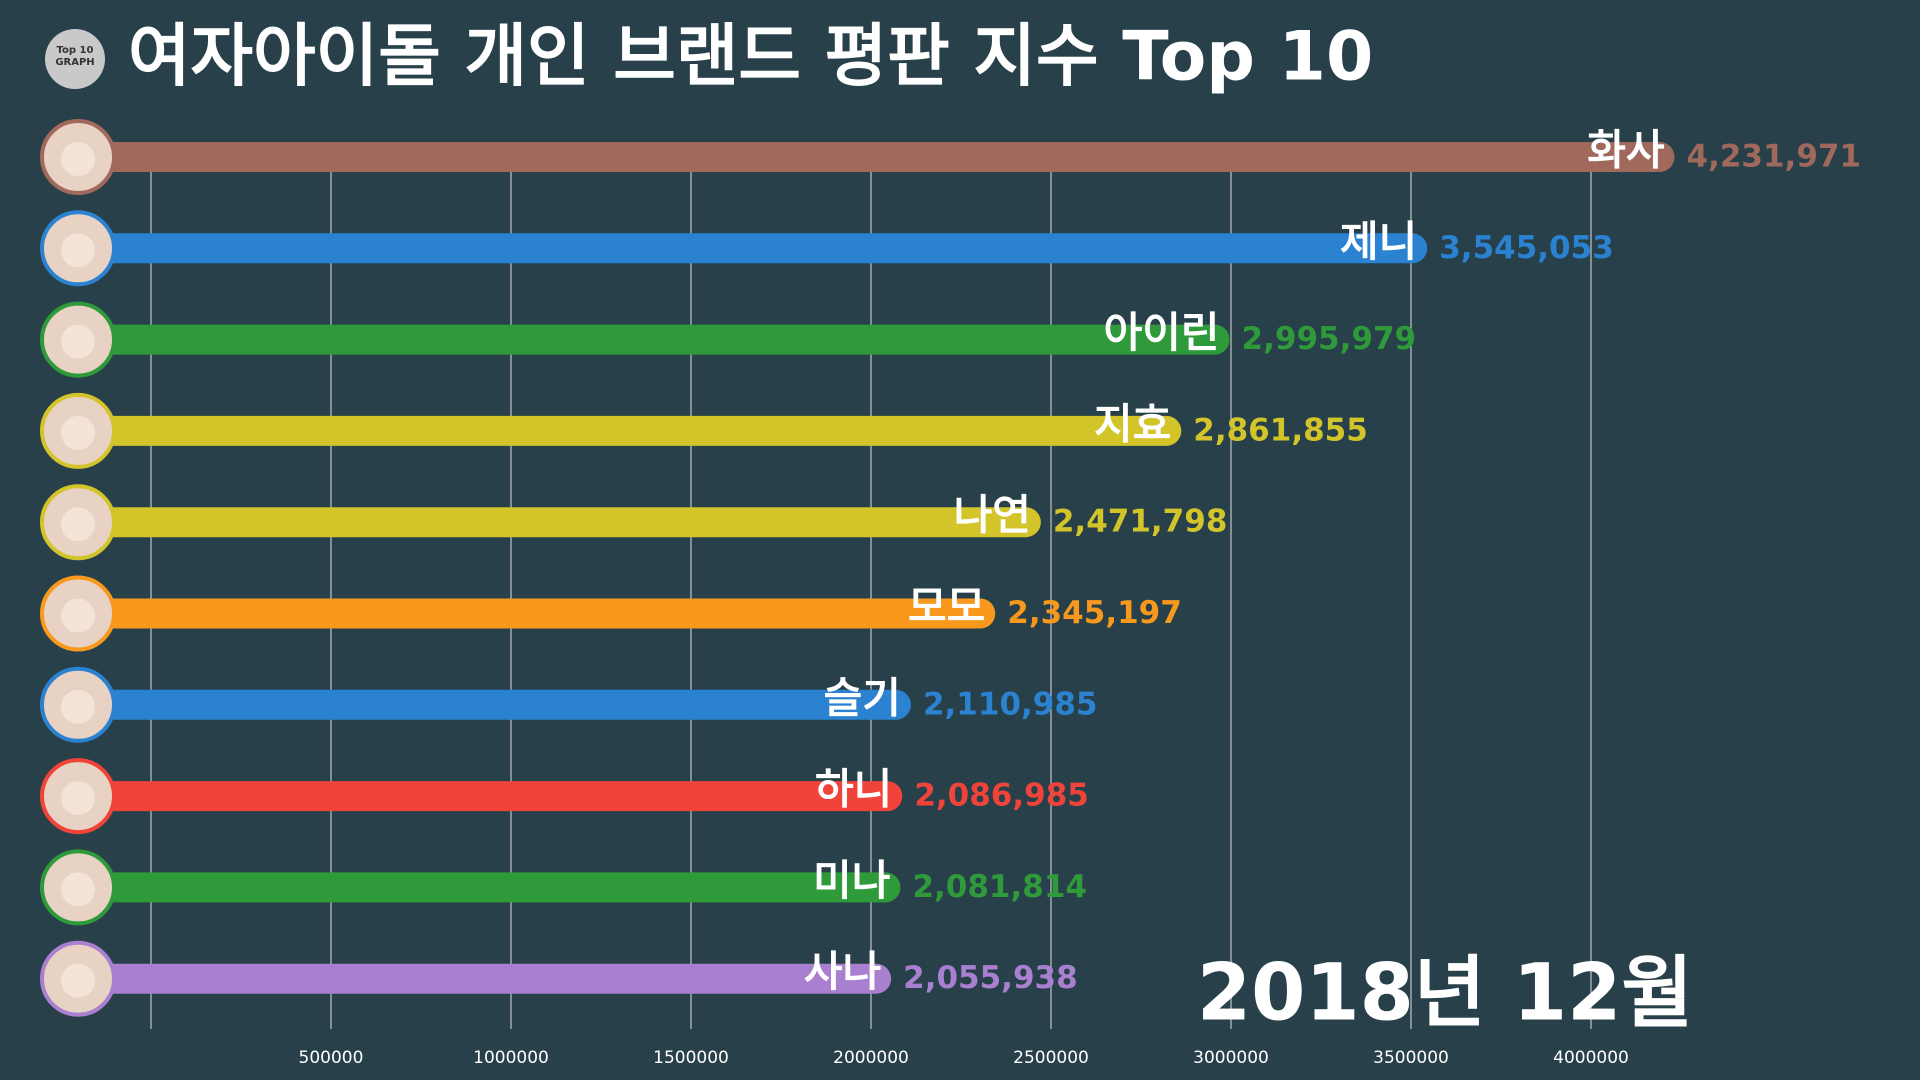 The height and width of the screenshot is (1080, 1920). I want to click on x-tick-label: 1500000, so click(691, 1058).